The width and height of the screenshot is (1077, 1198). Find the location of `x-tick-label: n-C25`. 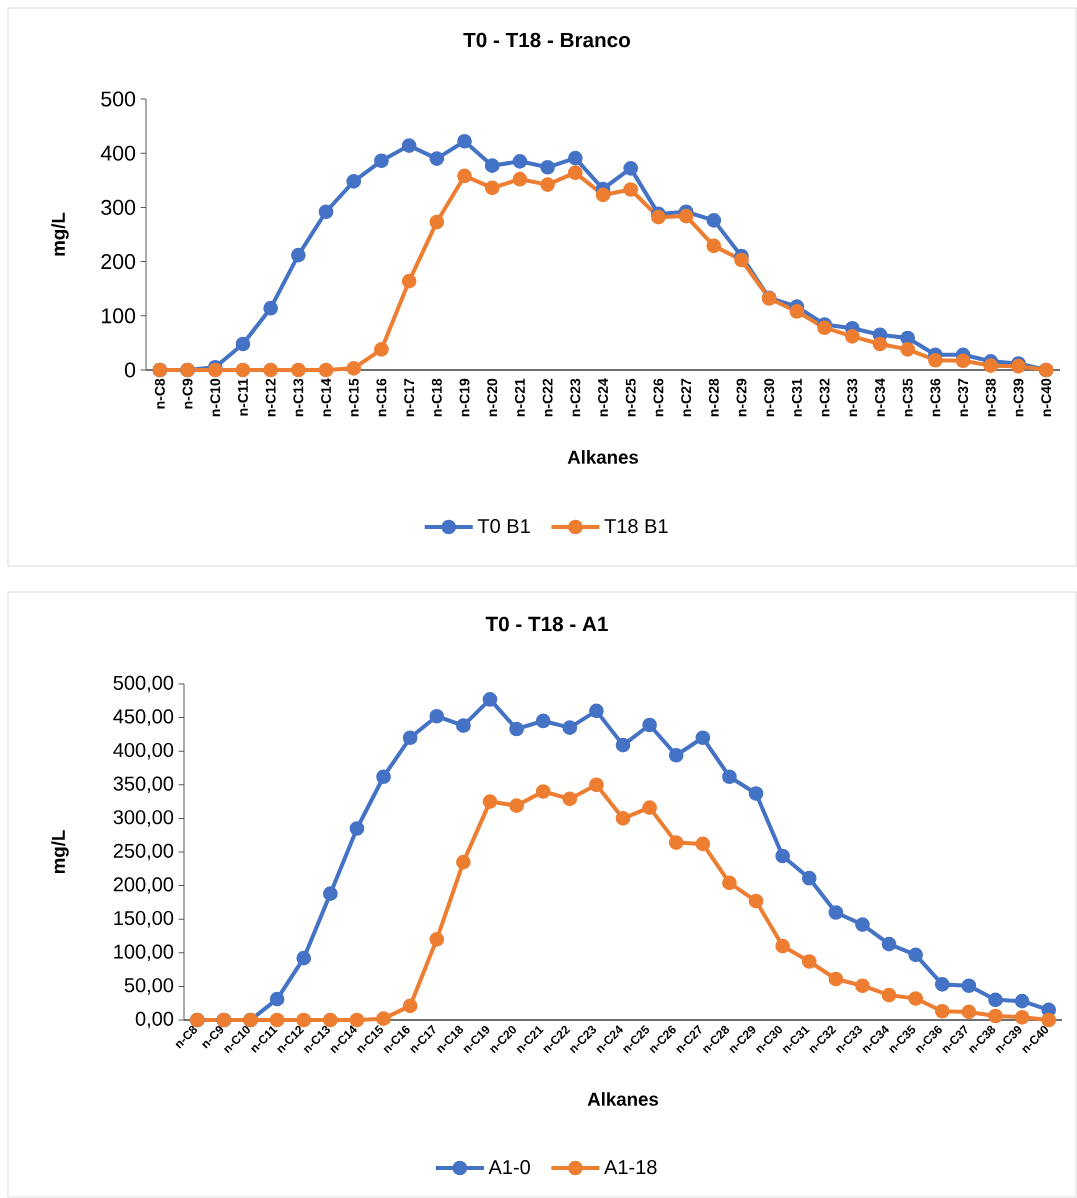

x-tick-label: n-C25 is located at coordinates (630, 397).